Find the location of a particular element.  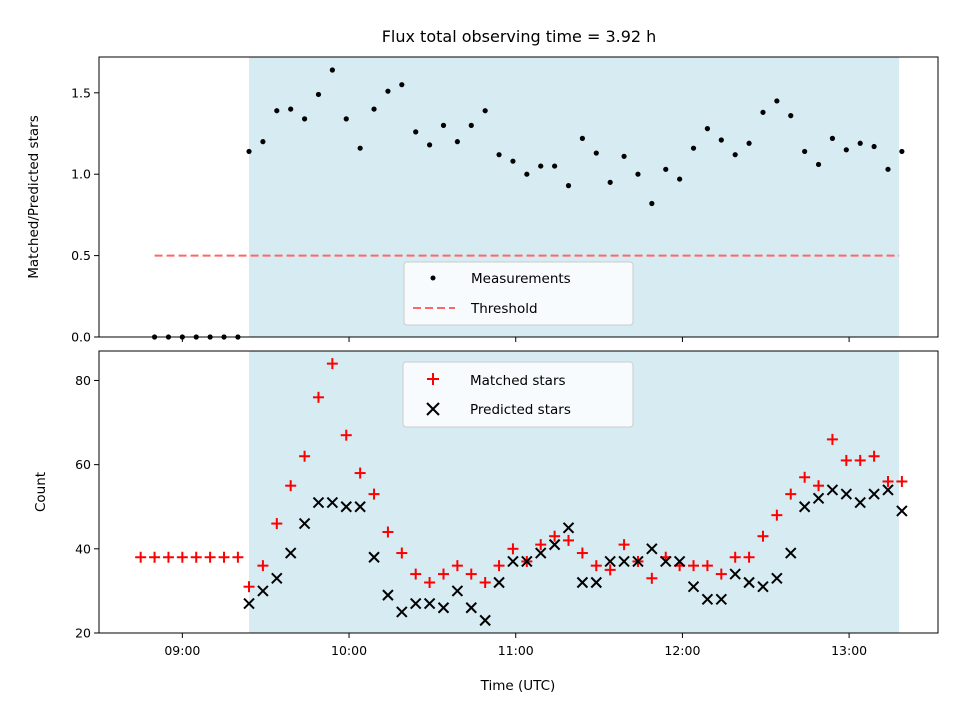

bottom-xtick-label: 10:00 is located at coordinates (349, 650).